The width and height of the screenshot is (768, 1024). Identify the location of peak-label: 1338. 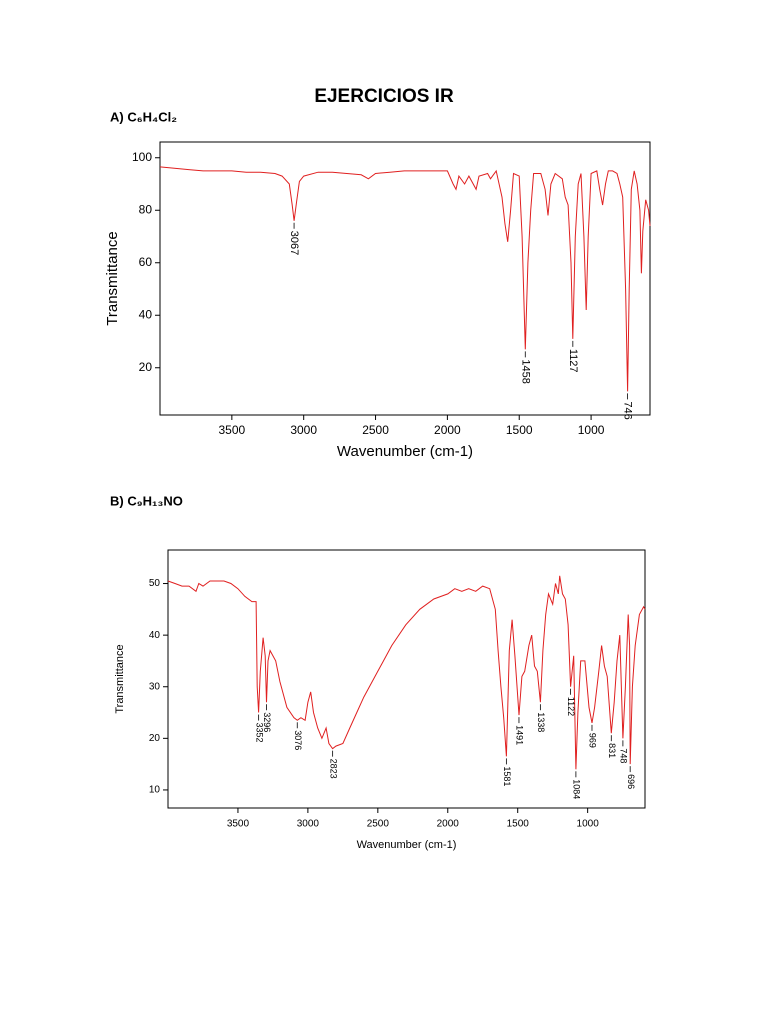
(541, 722).